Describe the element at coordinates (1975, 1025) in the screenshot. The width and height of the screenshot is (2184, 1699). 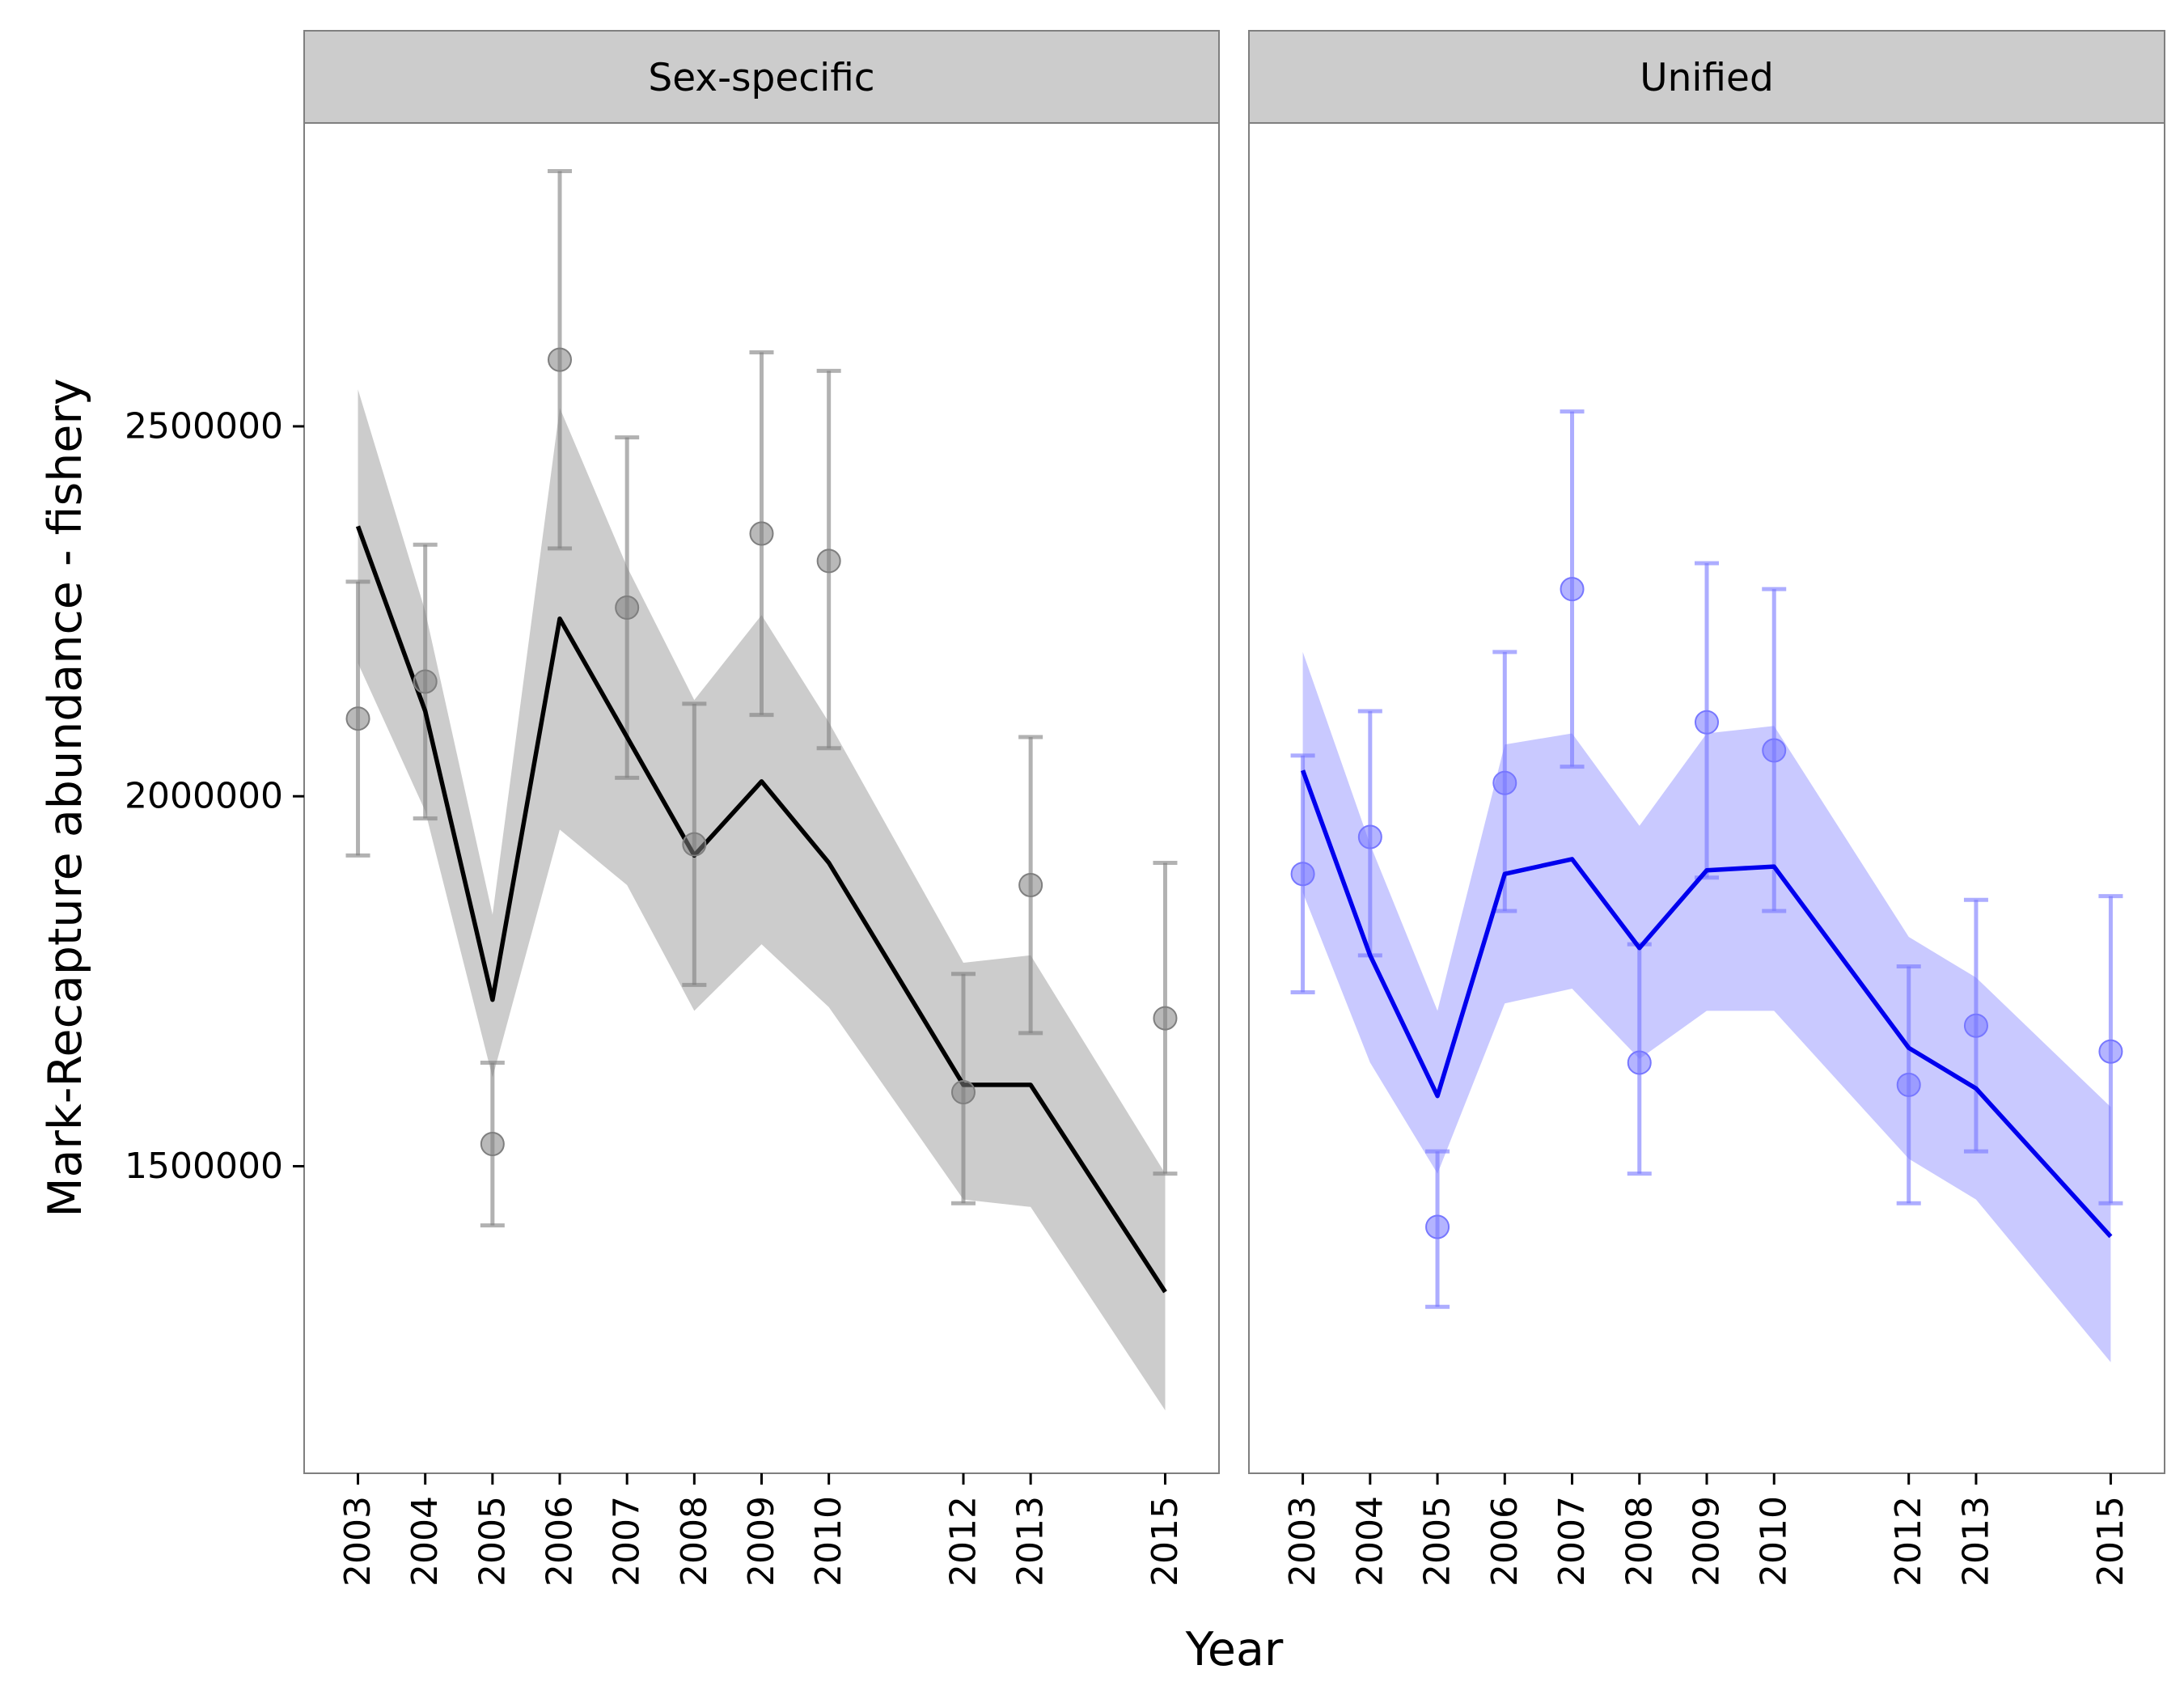
I see `point-unified-2013` at that location.